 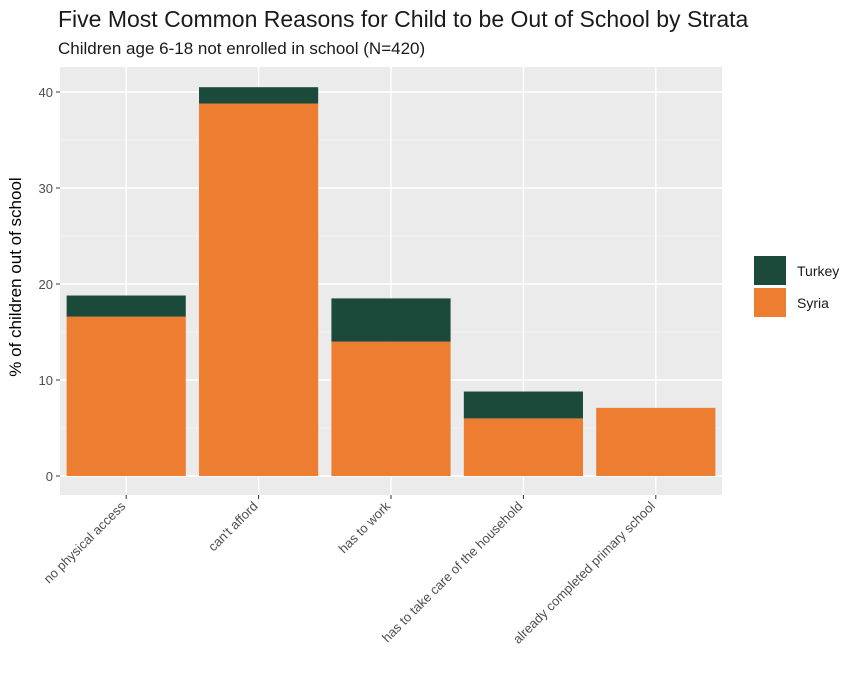 What do you see at coordinates (813, 303) in the screenshot?
I see `legend-label-syria: Syria` at bounding box center [813, 303].